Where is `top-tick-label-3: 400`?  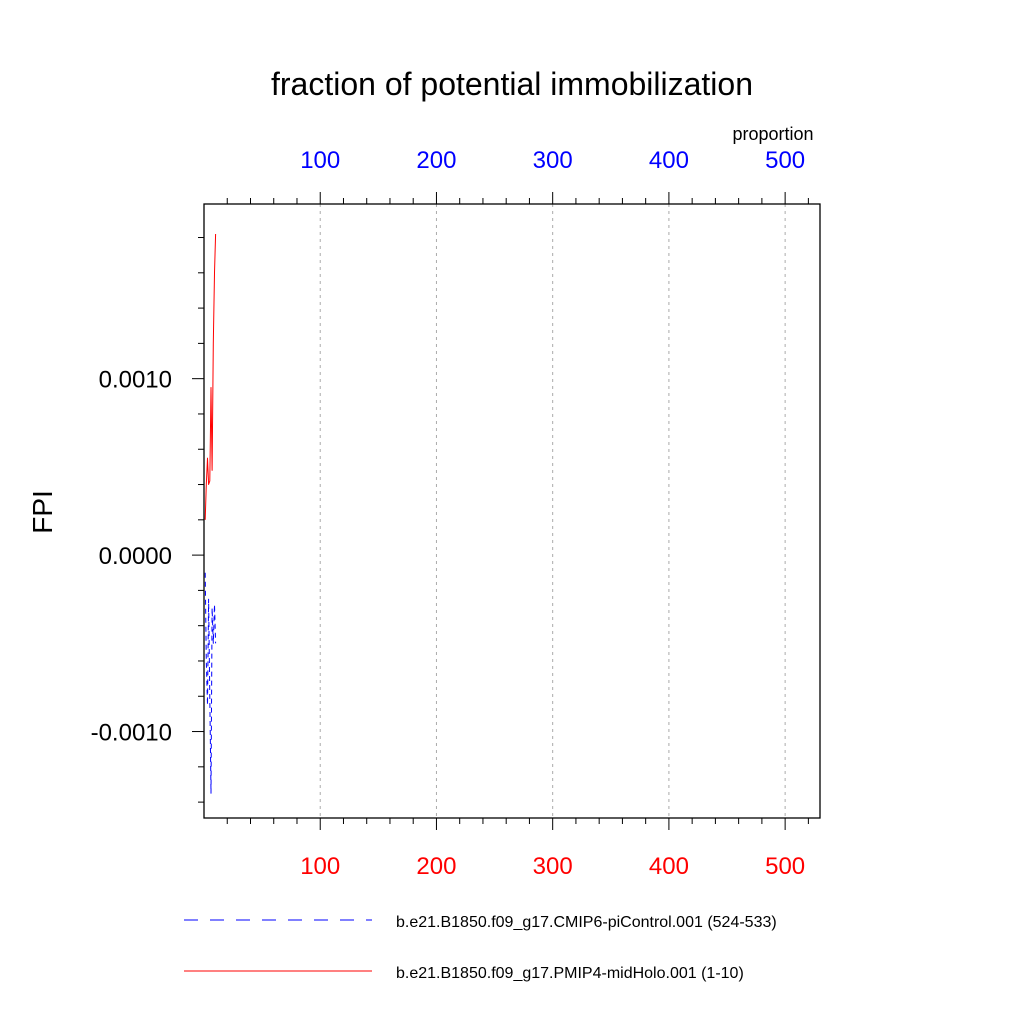 top-tick-label-3: 400 is located at coordinates (669, 160).